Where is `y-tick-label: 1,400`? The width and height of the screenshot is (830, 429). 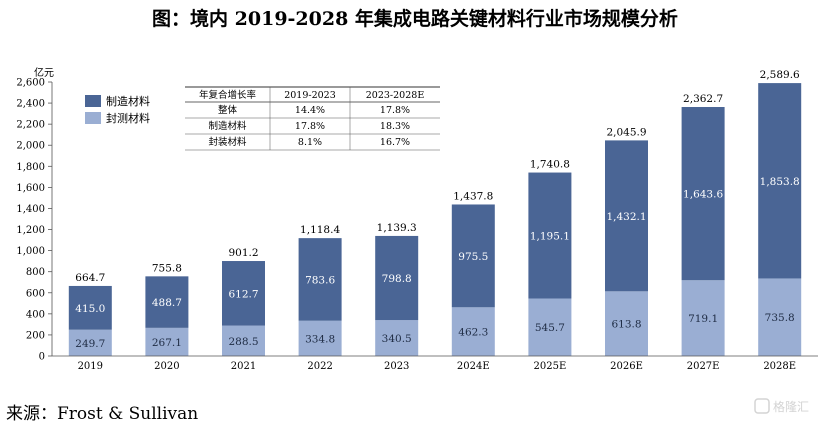
y-tick-label: 1,400 is located at coordinates (30, 209).